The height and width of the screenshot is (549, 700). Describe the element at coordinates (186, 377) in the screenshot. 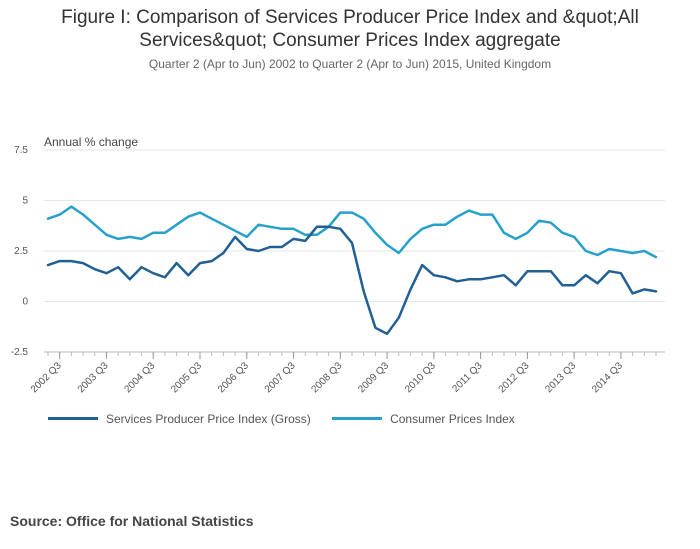

I see `x-tick-label: 2005 Q3` at that location.